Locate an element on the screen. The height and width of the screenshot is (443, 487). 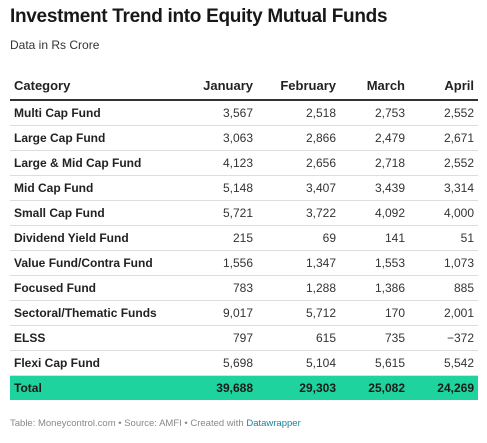
table-row: ELSS 797 615 735 −372 is located at coordinates (244, 338).